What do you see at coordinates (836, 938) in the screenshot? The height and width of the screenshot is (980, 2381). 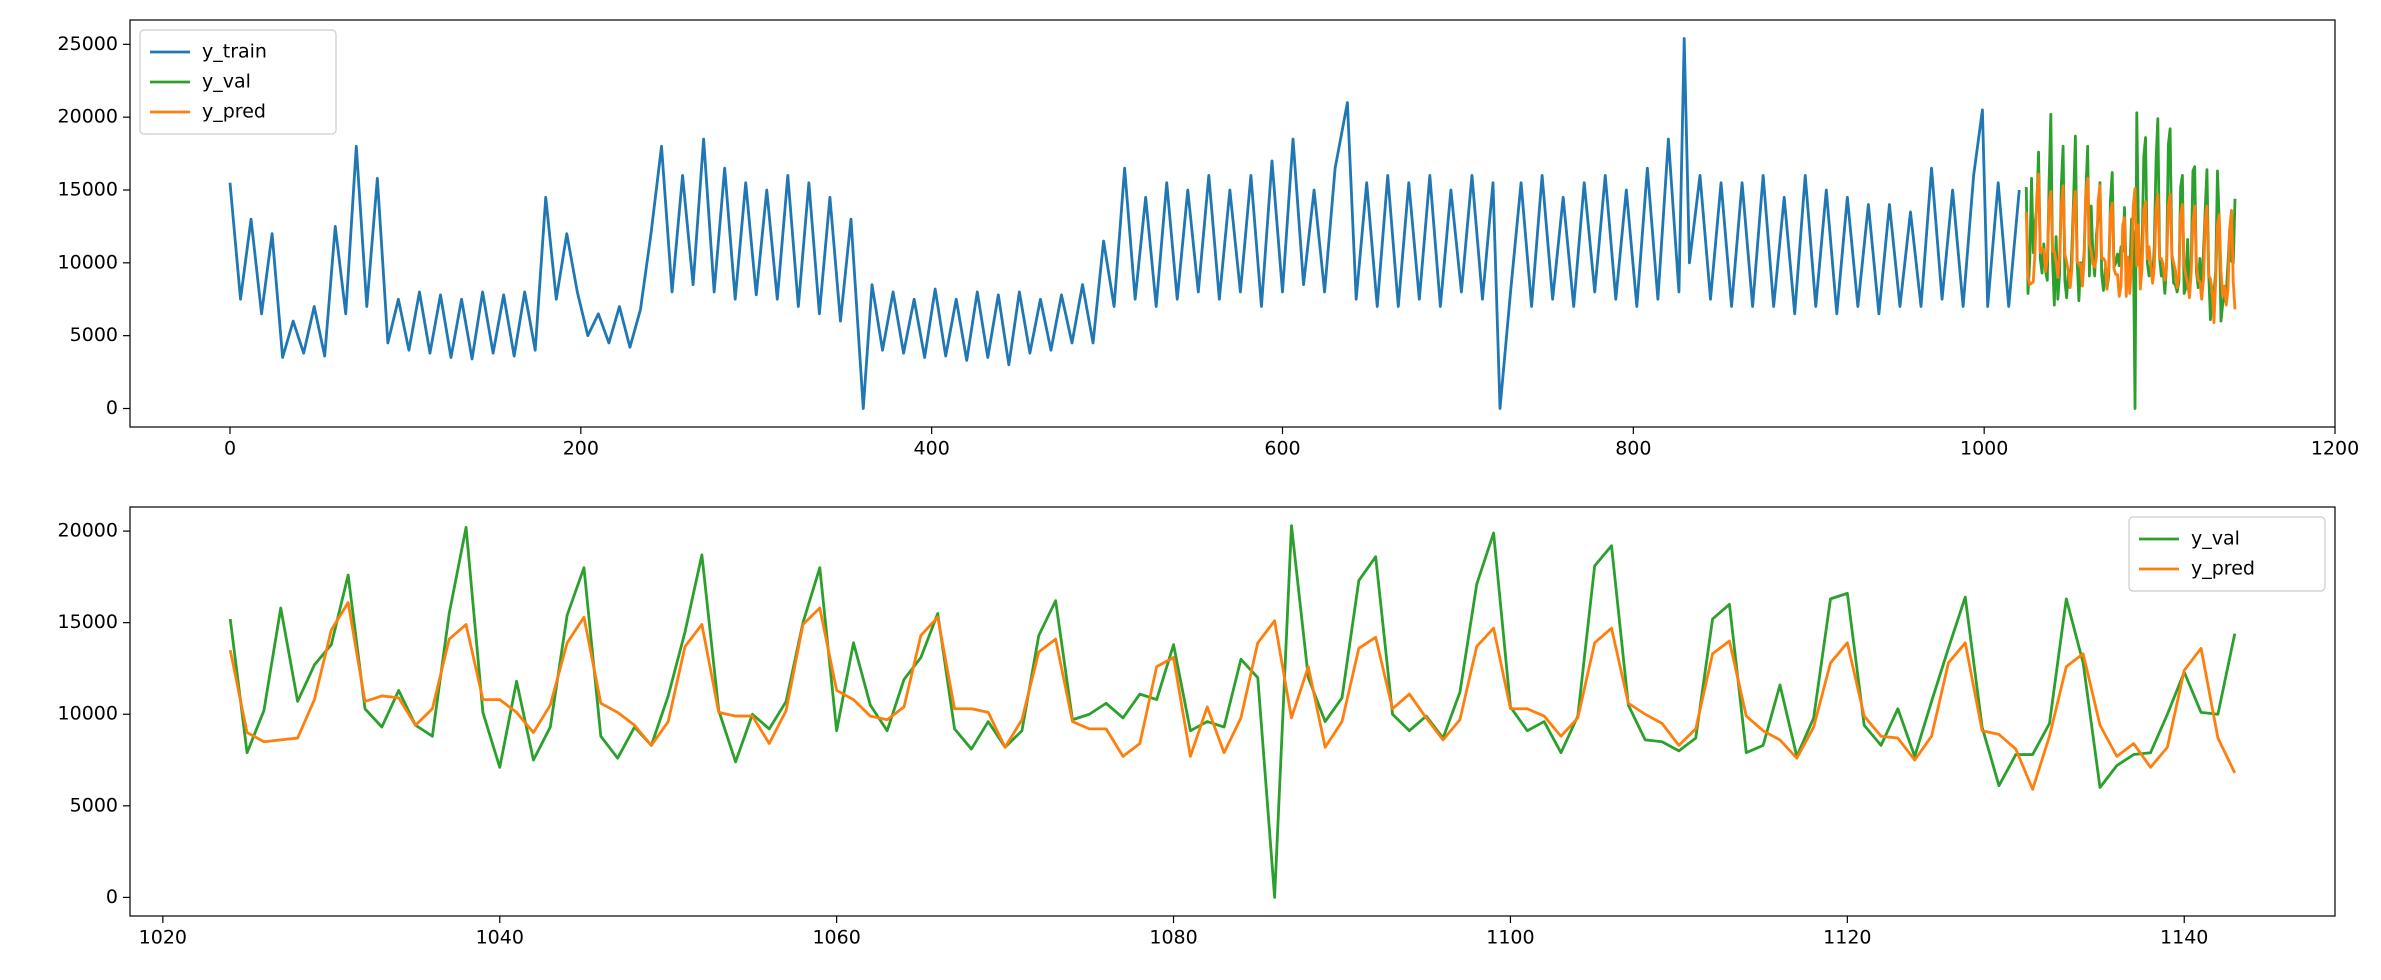 I see `x-tick-label: 1060` at bounding box center [836, 938].